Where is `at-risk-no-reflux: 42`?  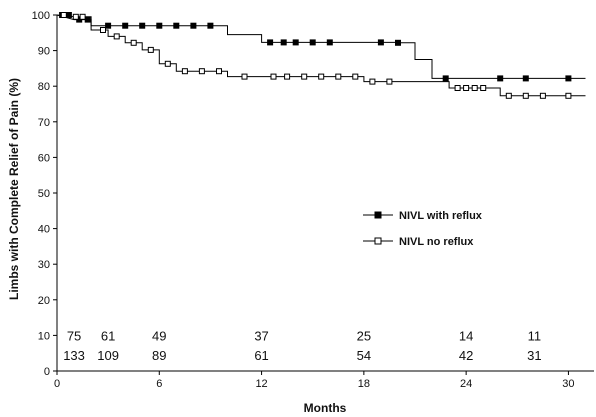
at-risk-no-reflux: 42 is located at coordinates (466, 355).